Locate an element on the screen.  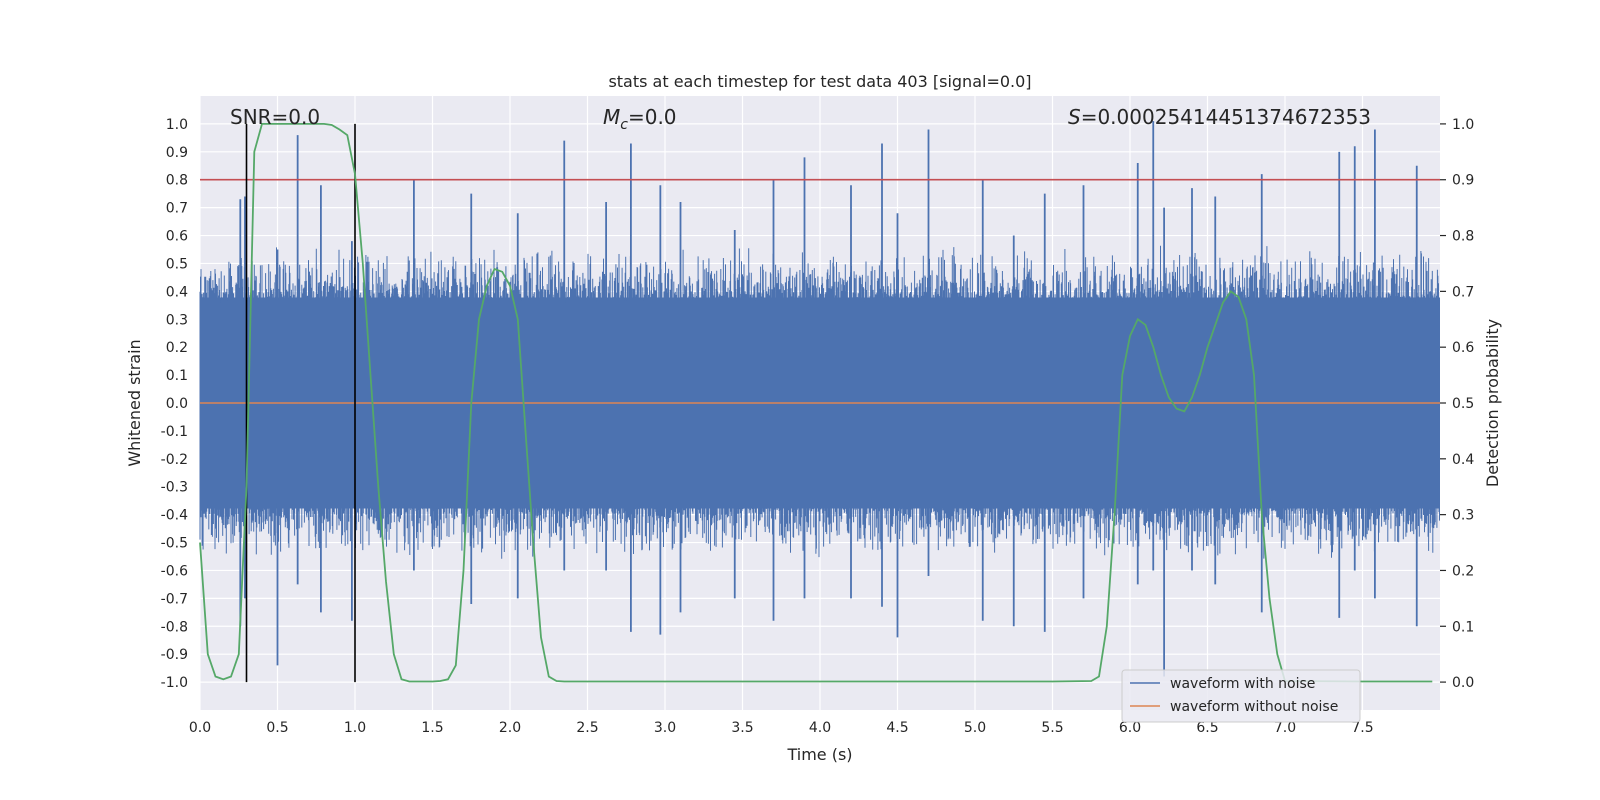
y2-tick-label: 0.0 is located at coordinates (1463, 683).